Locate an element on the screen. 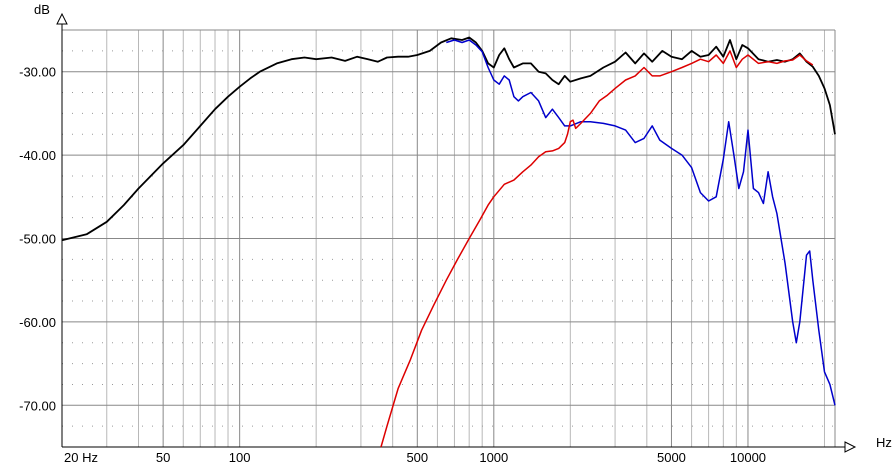 This screenshot has height=473, width=895. x-tick-label: 10000 is located at coordinates (748, 457).